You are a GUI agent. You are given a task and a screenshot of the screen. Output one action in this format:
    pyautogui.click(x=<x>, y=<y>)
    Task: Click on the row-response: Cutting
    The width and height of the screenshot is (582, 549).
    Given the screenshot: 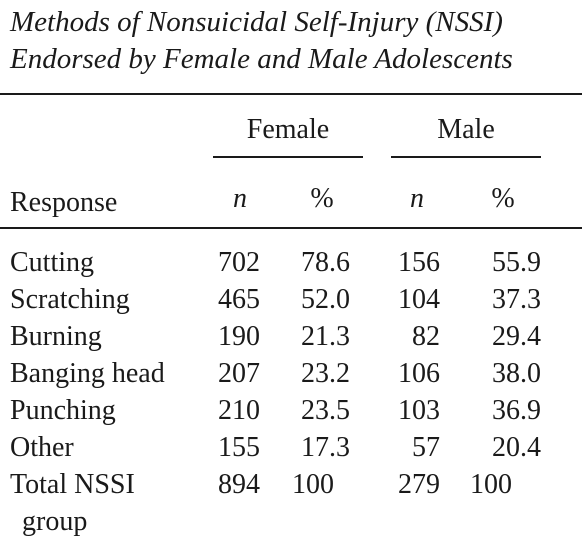 What is the action you would take?
    pyautogui.click(x=52, y=262)
    